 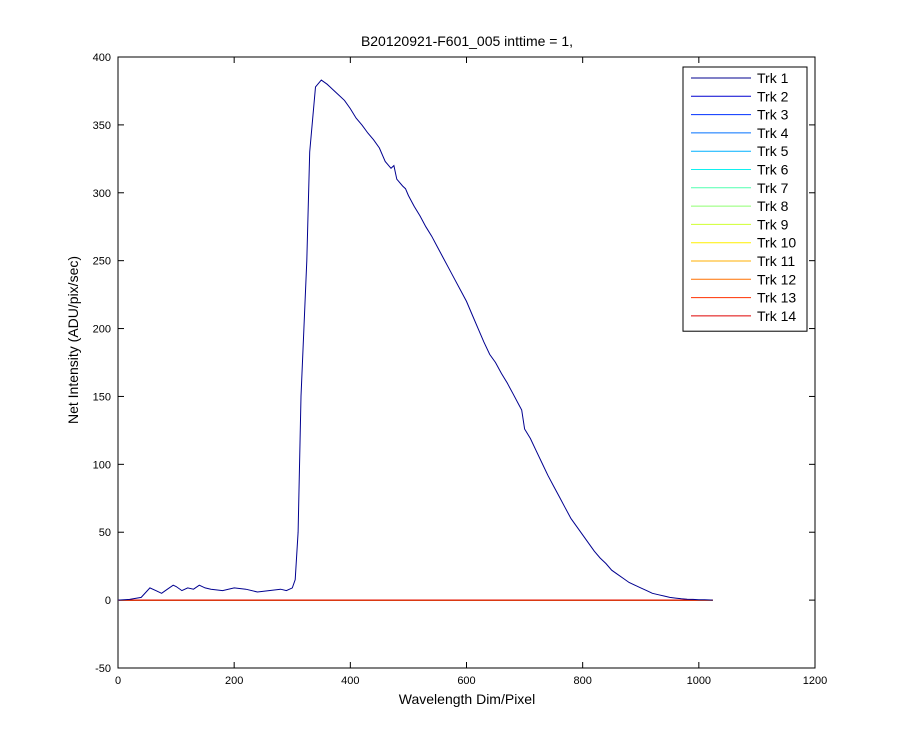 What do you see at coordinates (102, 58) in the screenshot?
I see `y-tick-label: 400` at bounding box center [102, 58].